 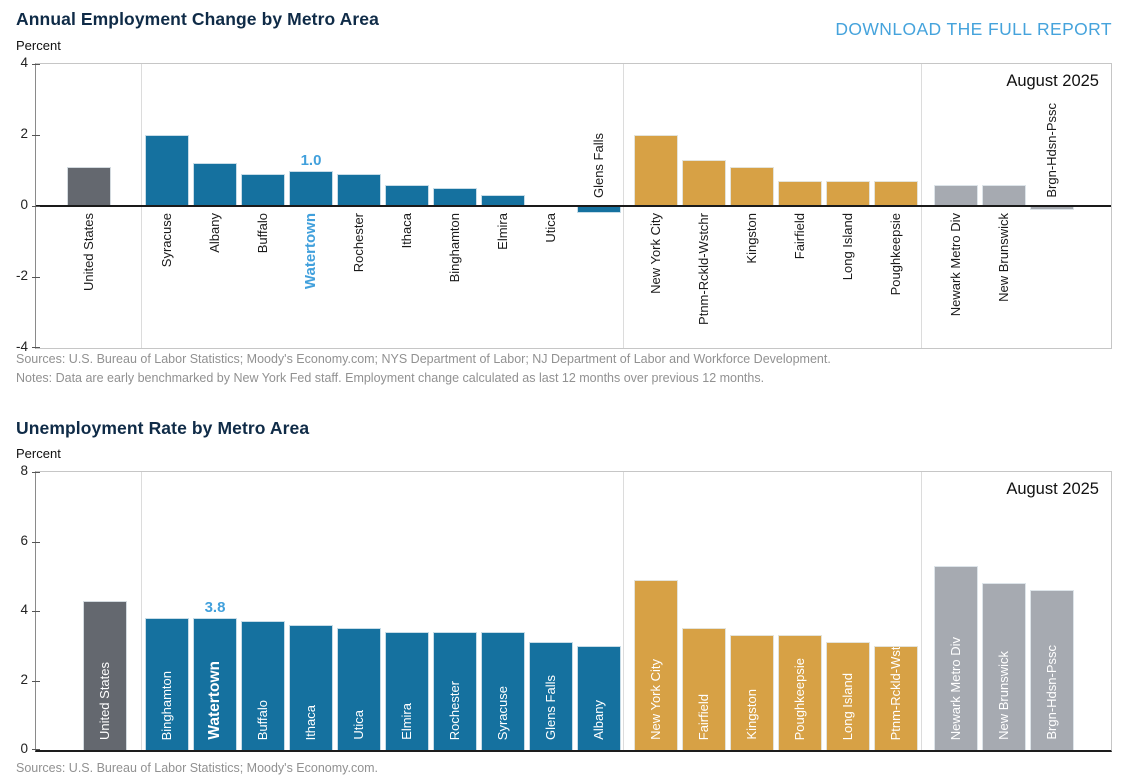 What do you see at coordinates (358, 726) in the screenshot?
I see `bar-label-utica: Utica` at bounding box center [358, 726].